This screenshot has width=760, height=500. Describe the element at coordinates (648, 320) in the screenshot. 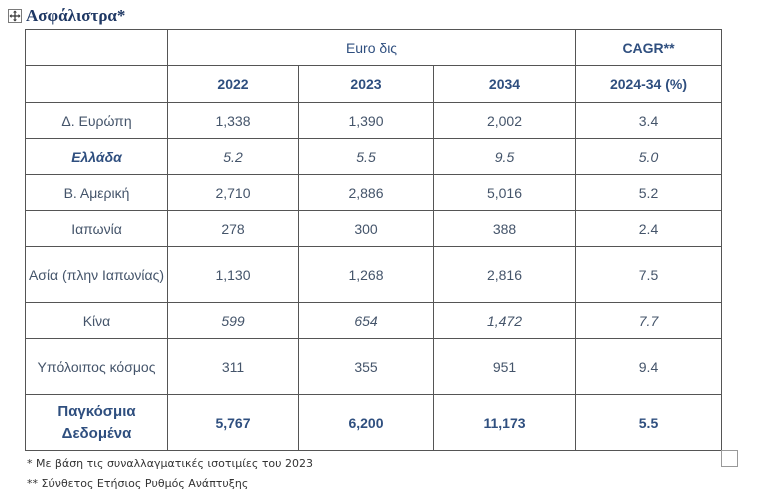

I see `cell-cagr: 7.7` at that location.